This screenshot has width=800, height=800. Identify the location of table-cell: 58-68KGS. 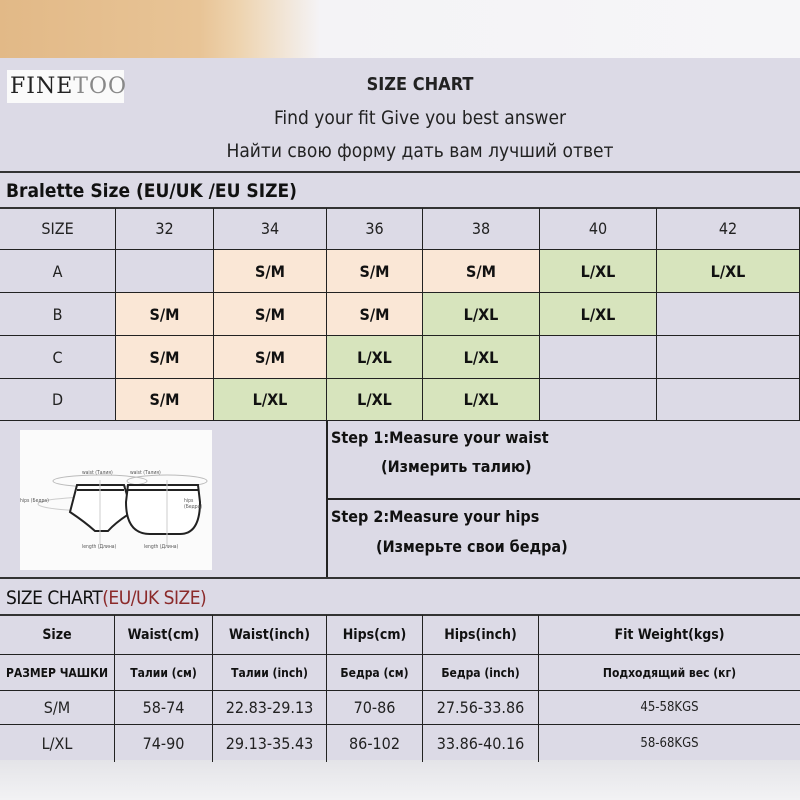
(669, 743).